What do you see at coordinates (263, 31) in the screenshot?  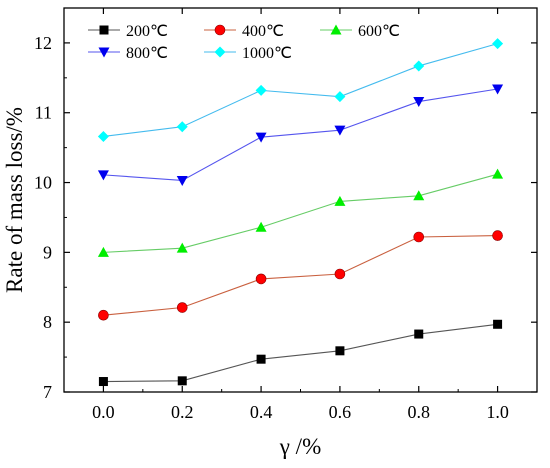 I see `legend-label: 400℃` at bounding box center [263, 31].